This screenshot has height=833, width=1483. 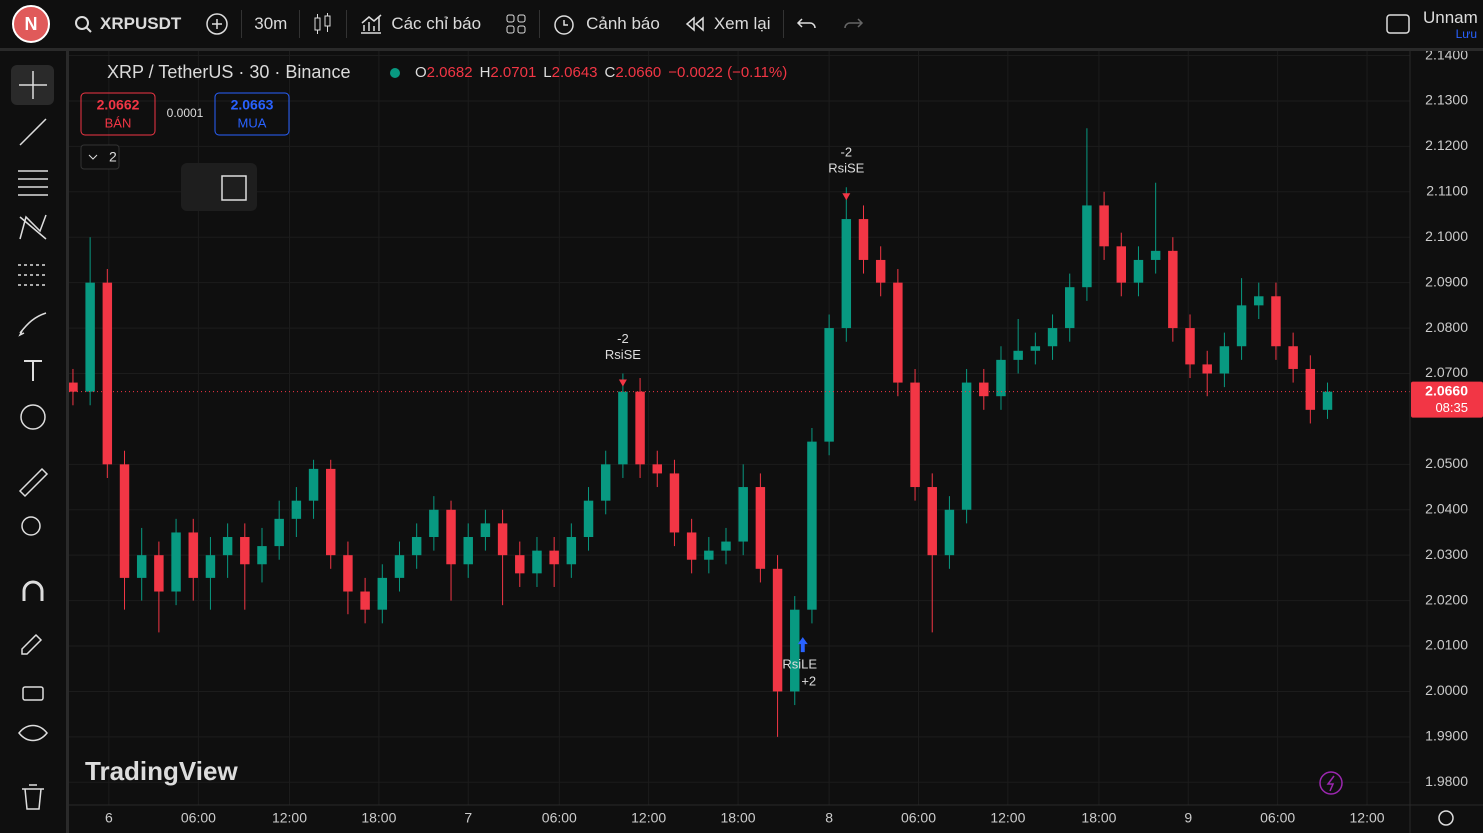 What do you see at coordinates (252, 122) in the screenshot?
I see `buy-label: MUA` at bounding box center [252, 122].